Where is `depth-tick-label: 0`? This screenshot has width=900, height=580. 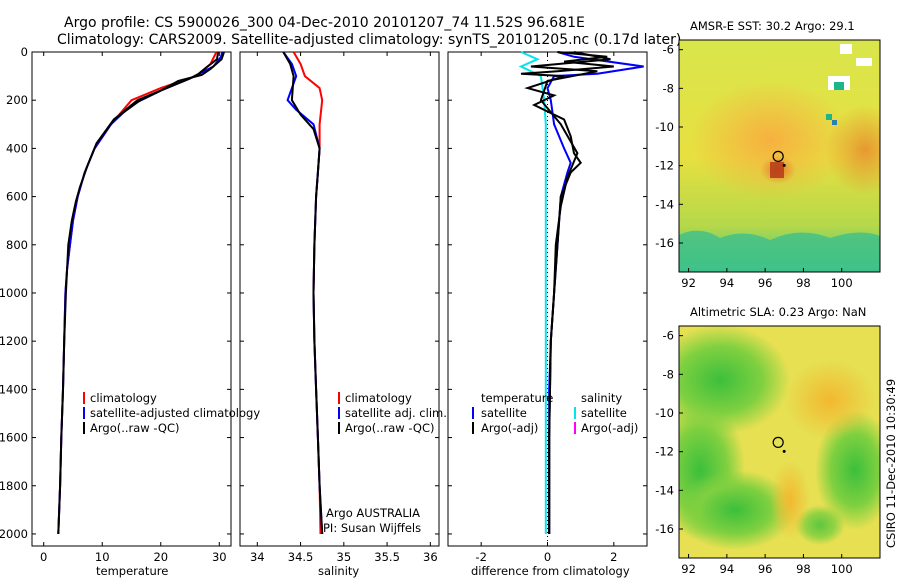 depth-tick-label: 0 is located at coordinates (24, 52).